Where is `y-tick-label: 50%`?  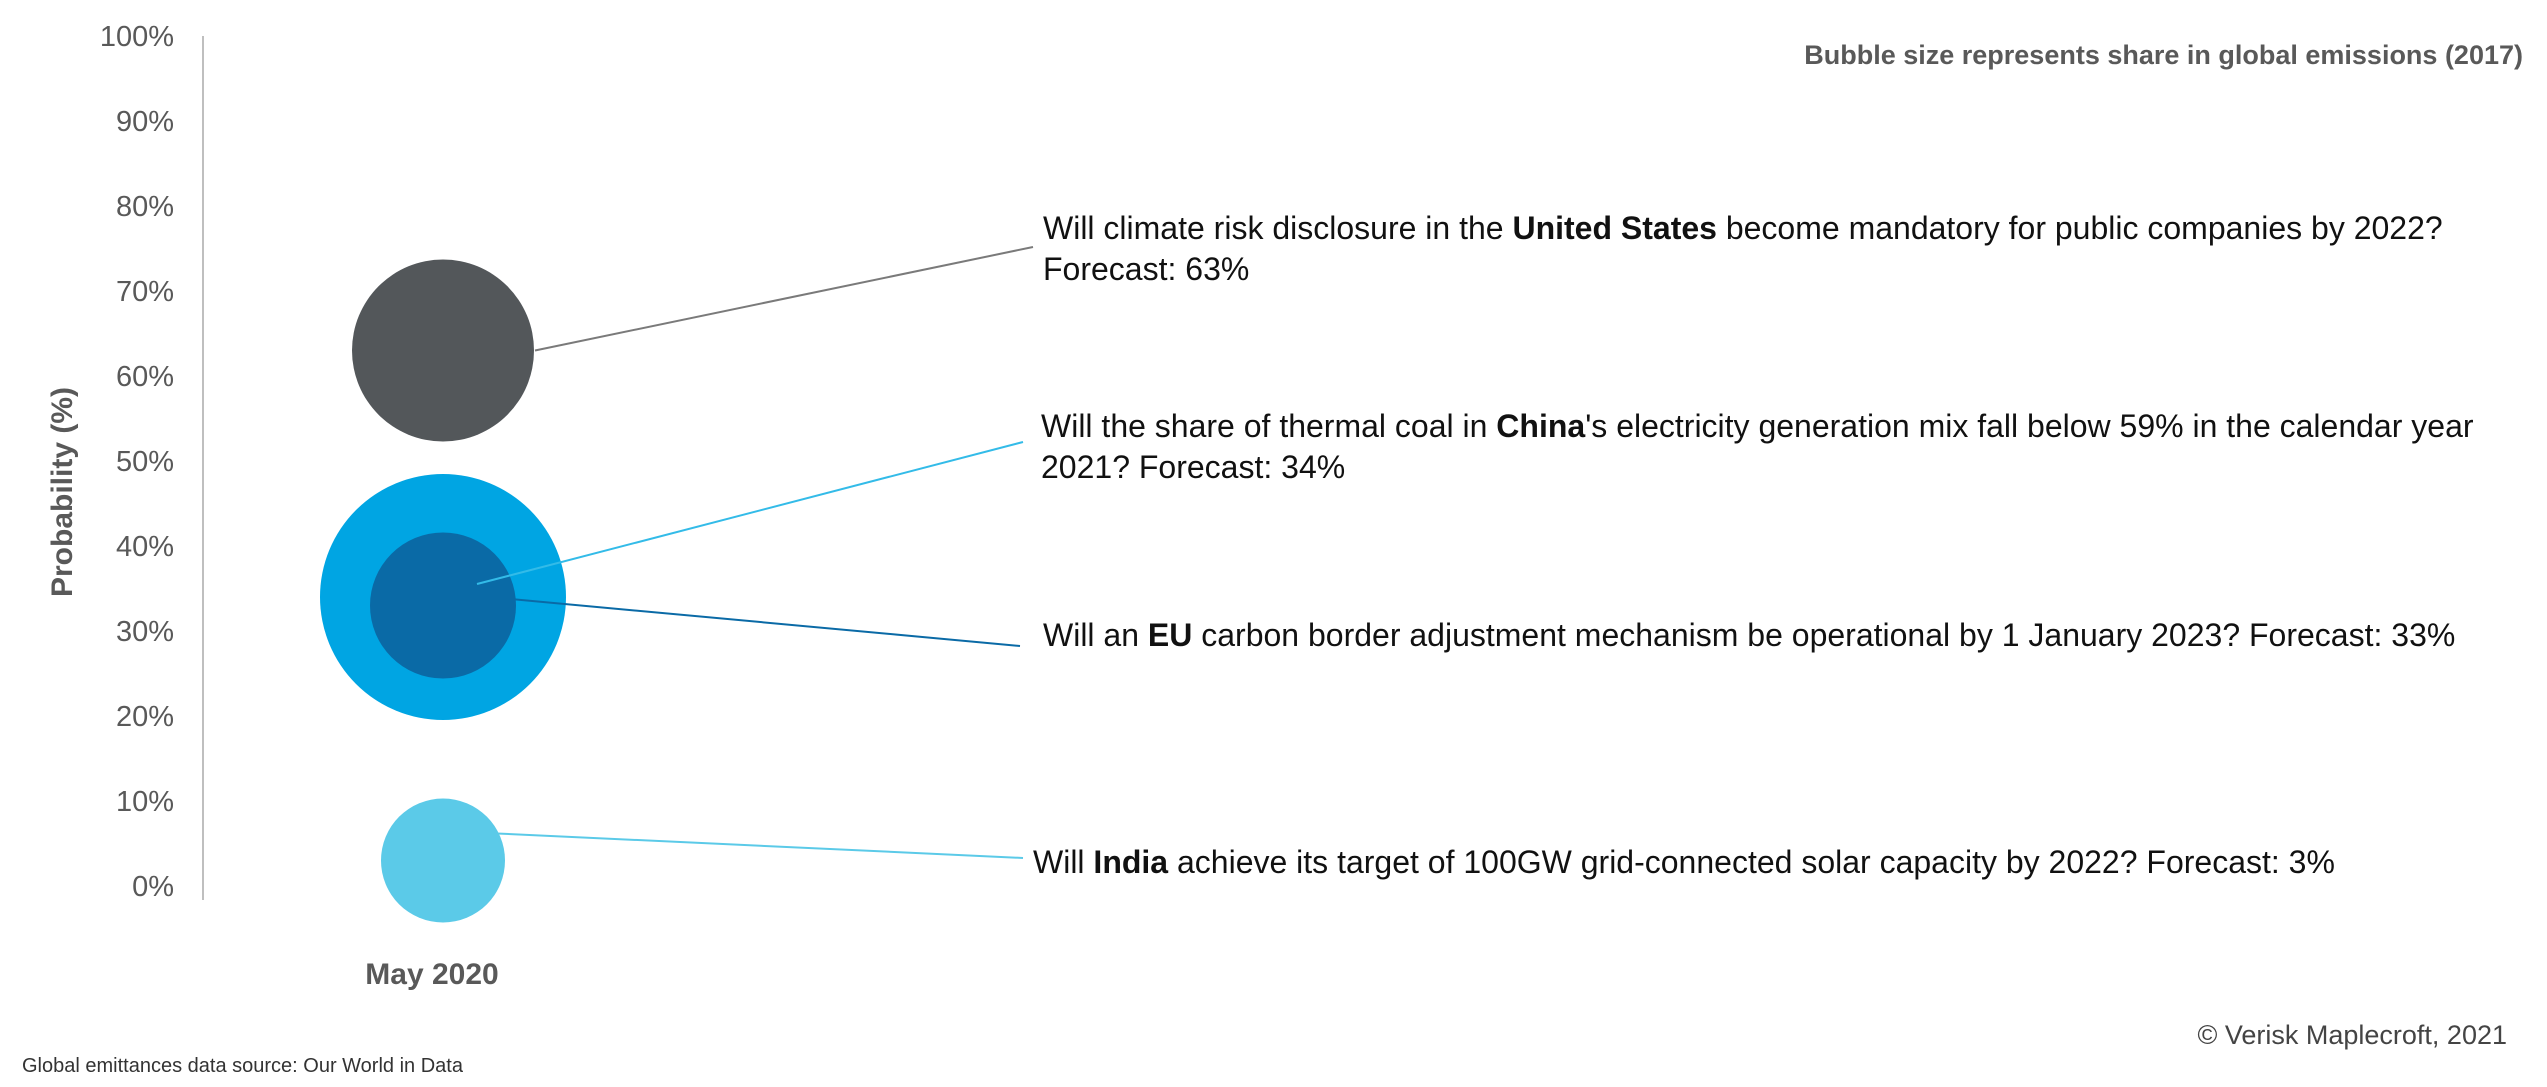
y-tick-label: 50% is located at coordinates (145, 462).